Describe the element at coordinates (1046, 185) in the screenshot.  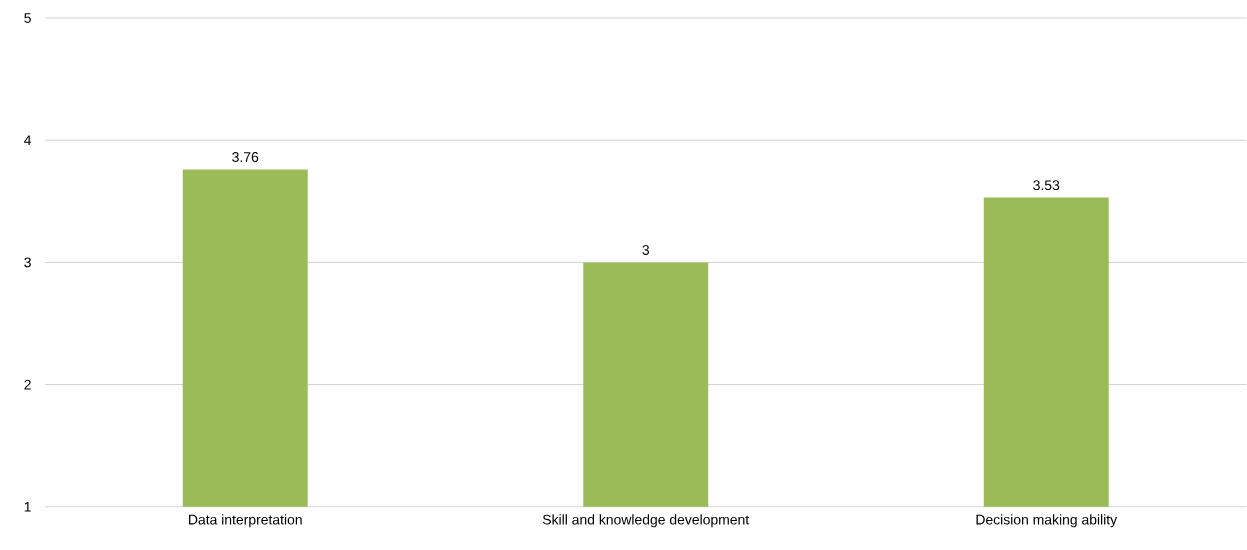
I see `data-label: 3.53` at that location.